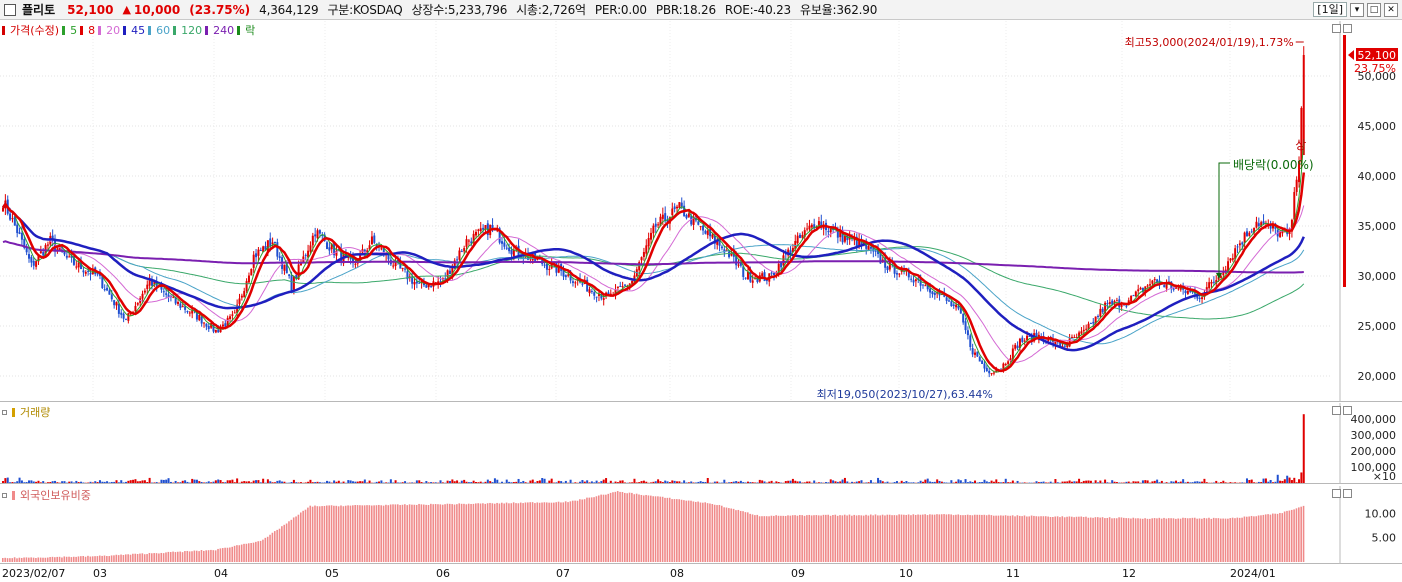 This screenshot has width=1402, height=582. I want to click on legend-ma8: 8, so click(92, 30).